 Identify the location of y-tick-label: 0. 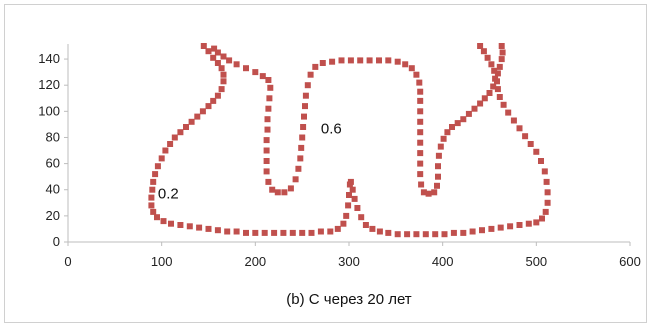
(56, 241).